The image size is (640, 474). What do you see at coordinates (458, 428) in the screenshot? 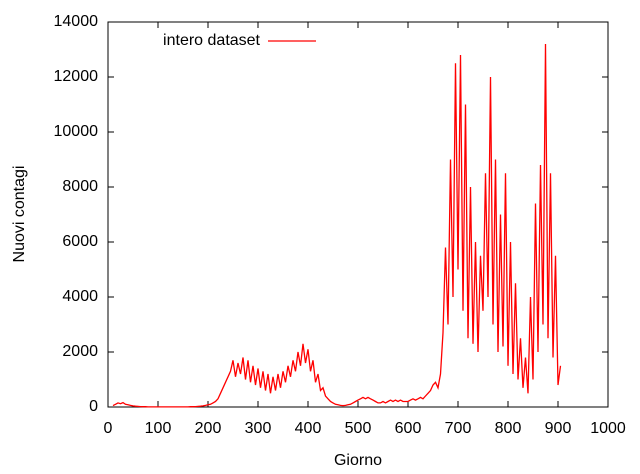
I see `x-tick-label: 700` at bounding box center [458, 428].